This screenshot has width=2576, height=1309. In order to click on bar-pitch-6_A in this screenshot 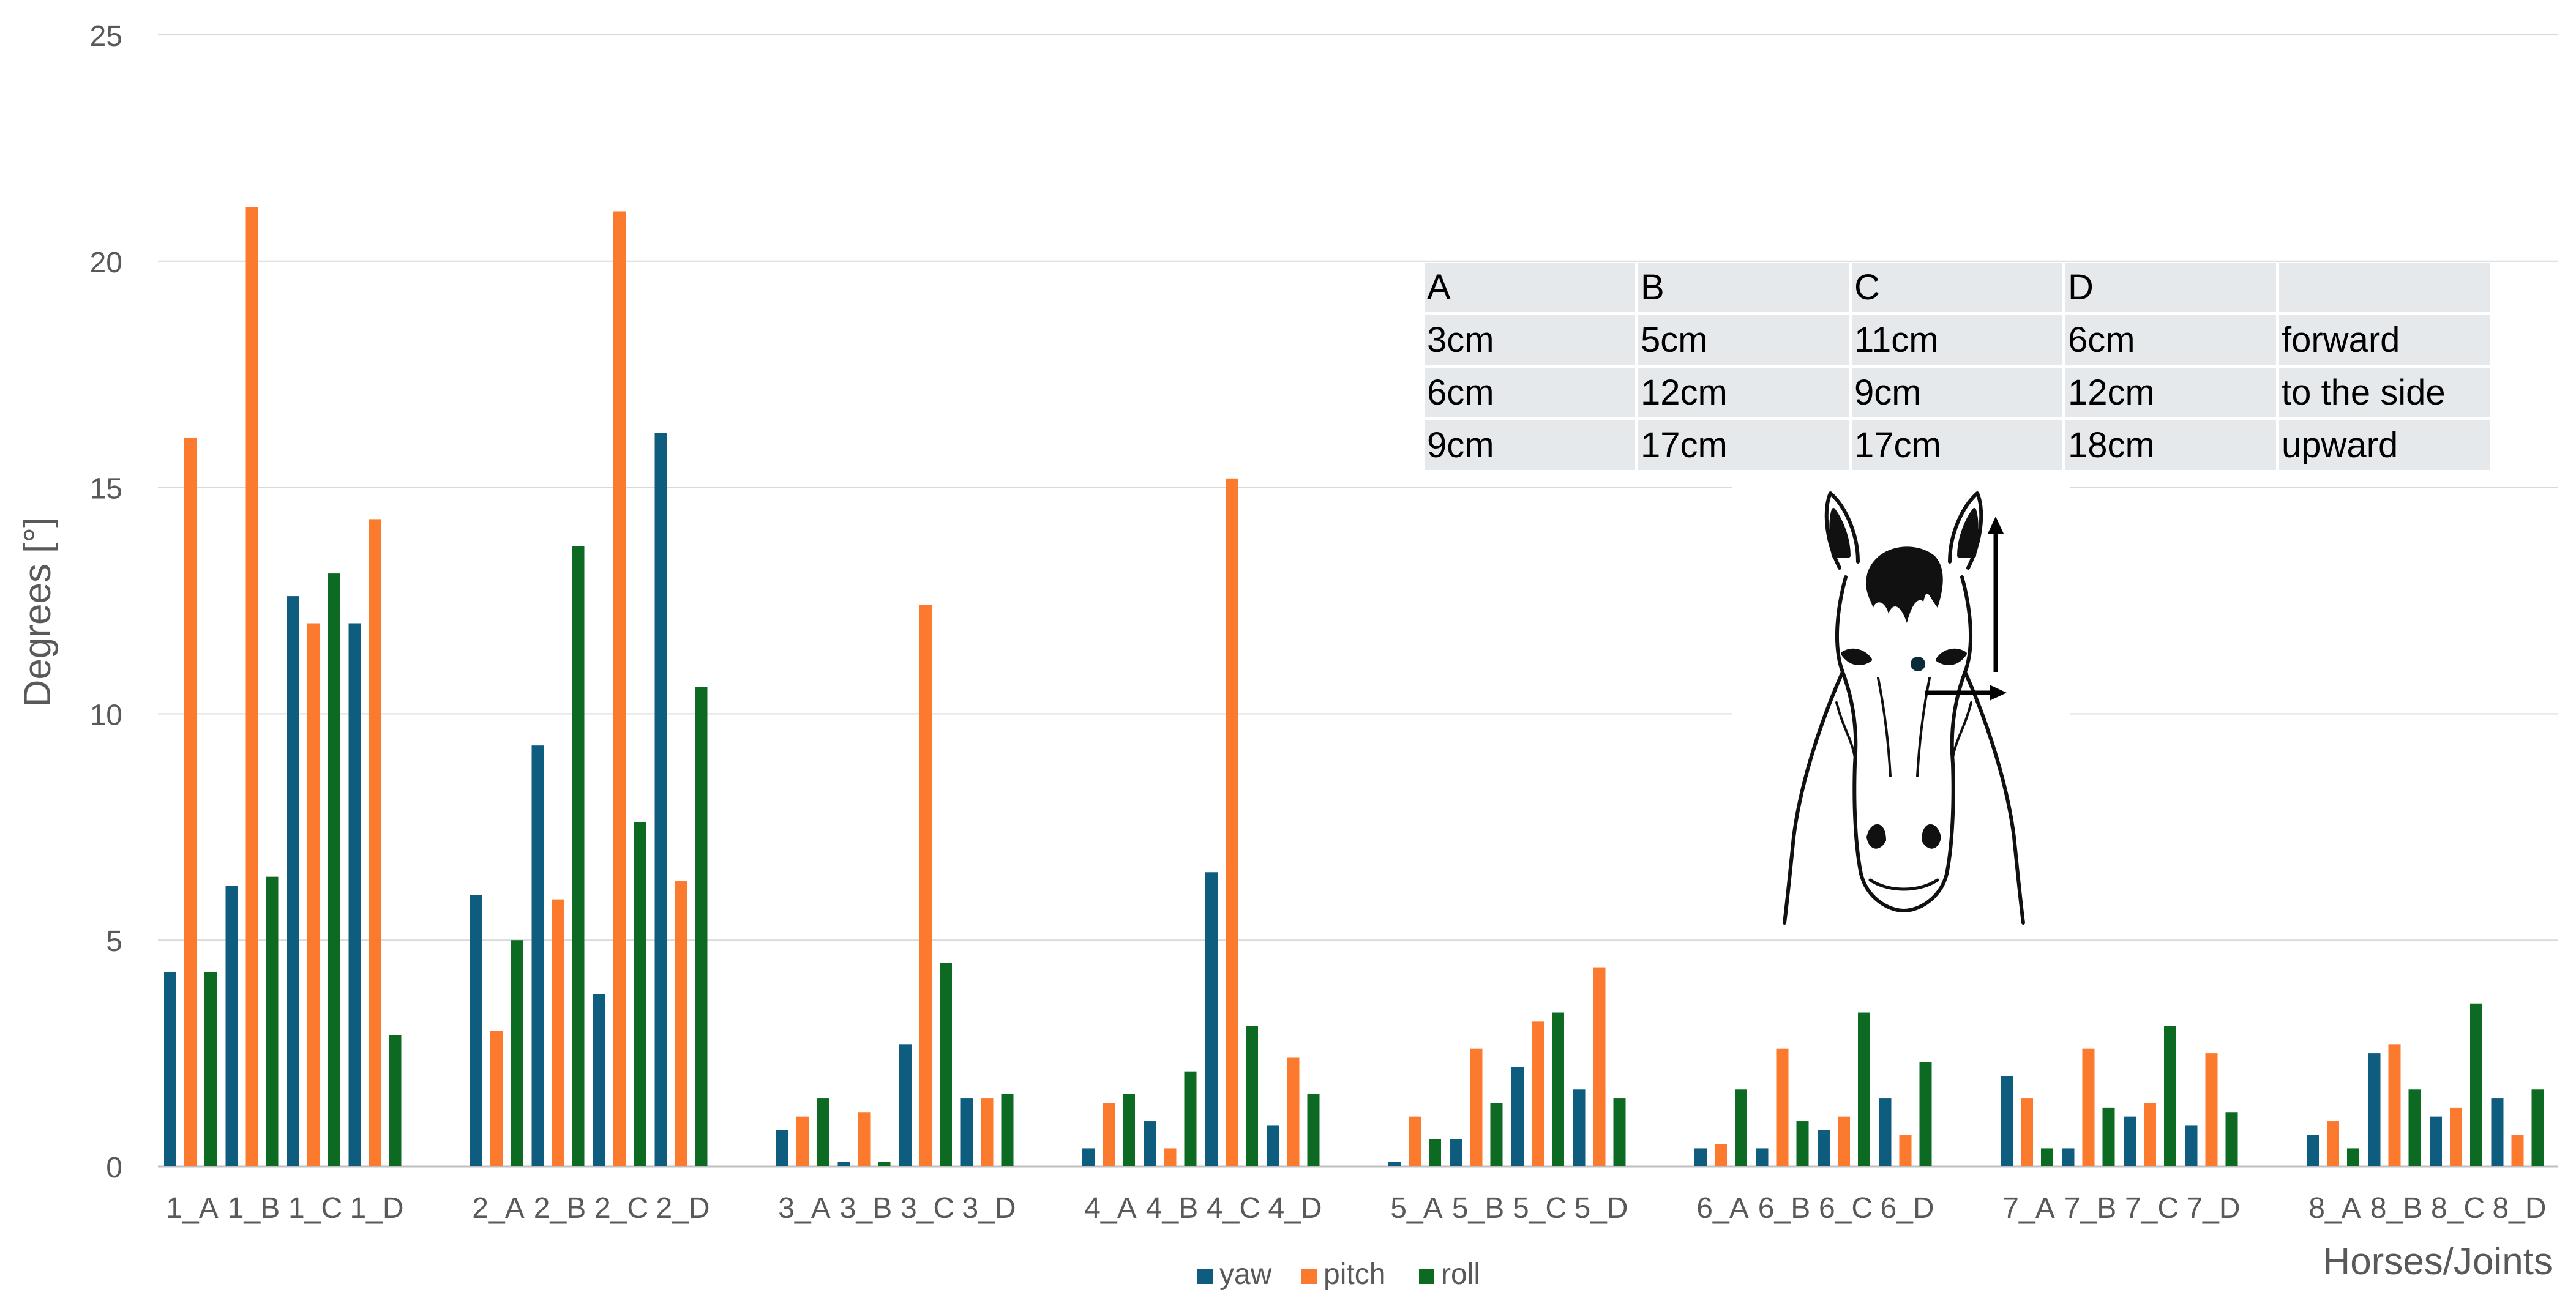, I will do `click(1721, 1155)`.